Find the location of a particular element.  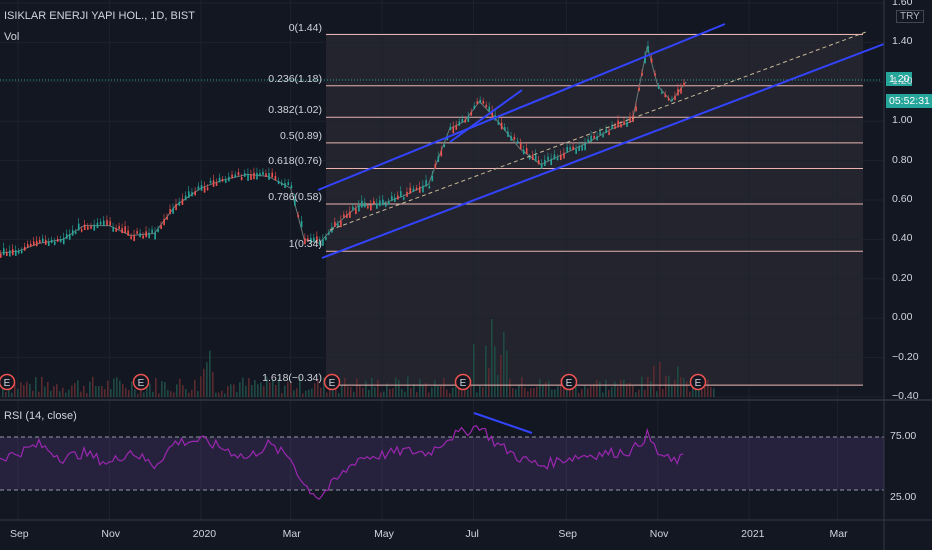

rsi-title: RSI (14, close) is located at coordinates (40, 416).